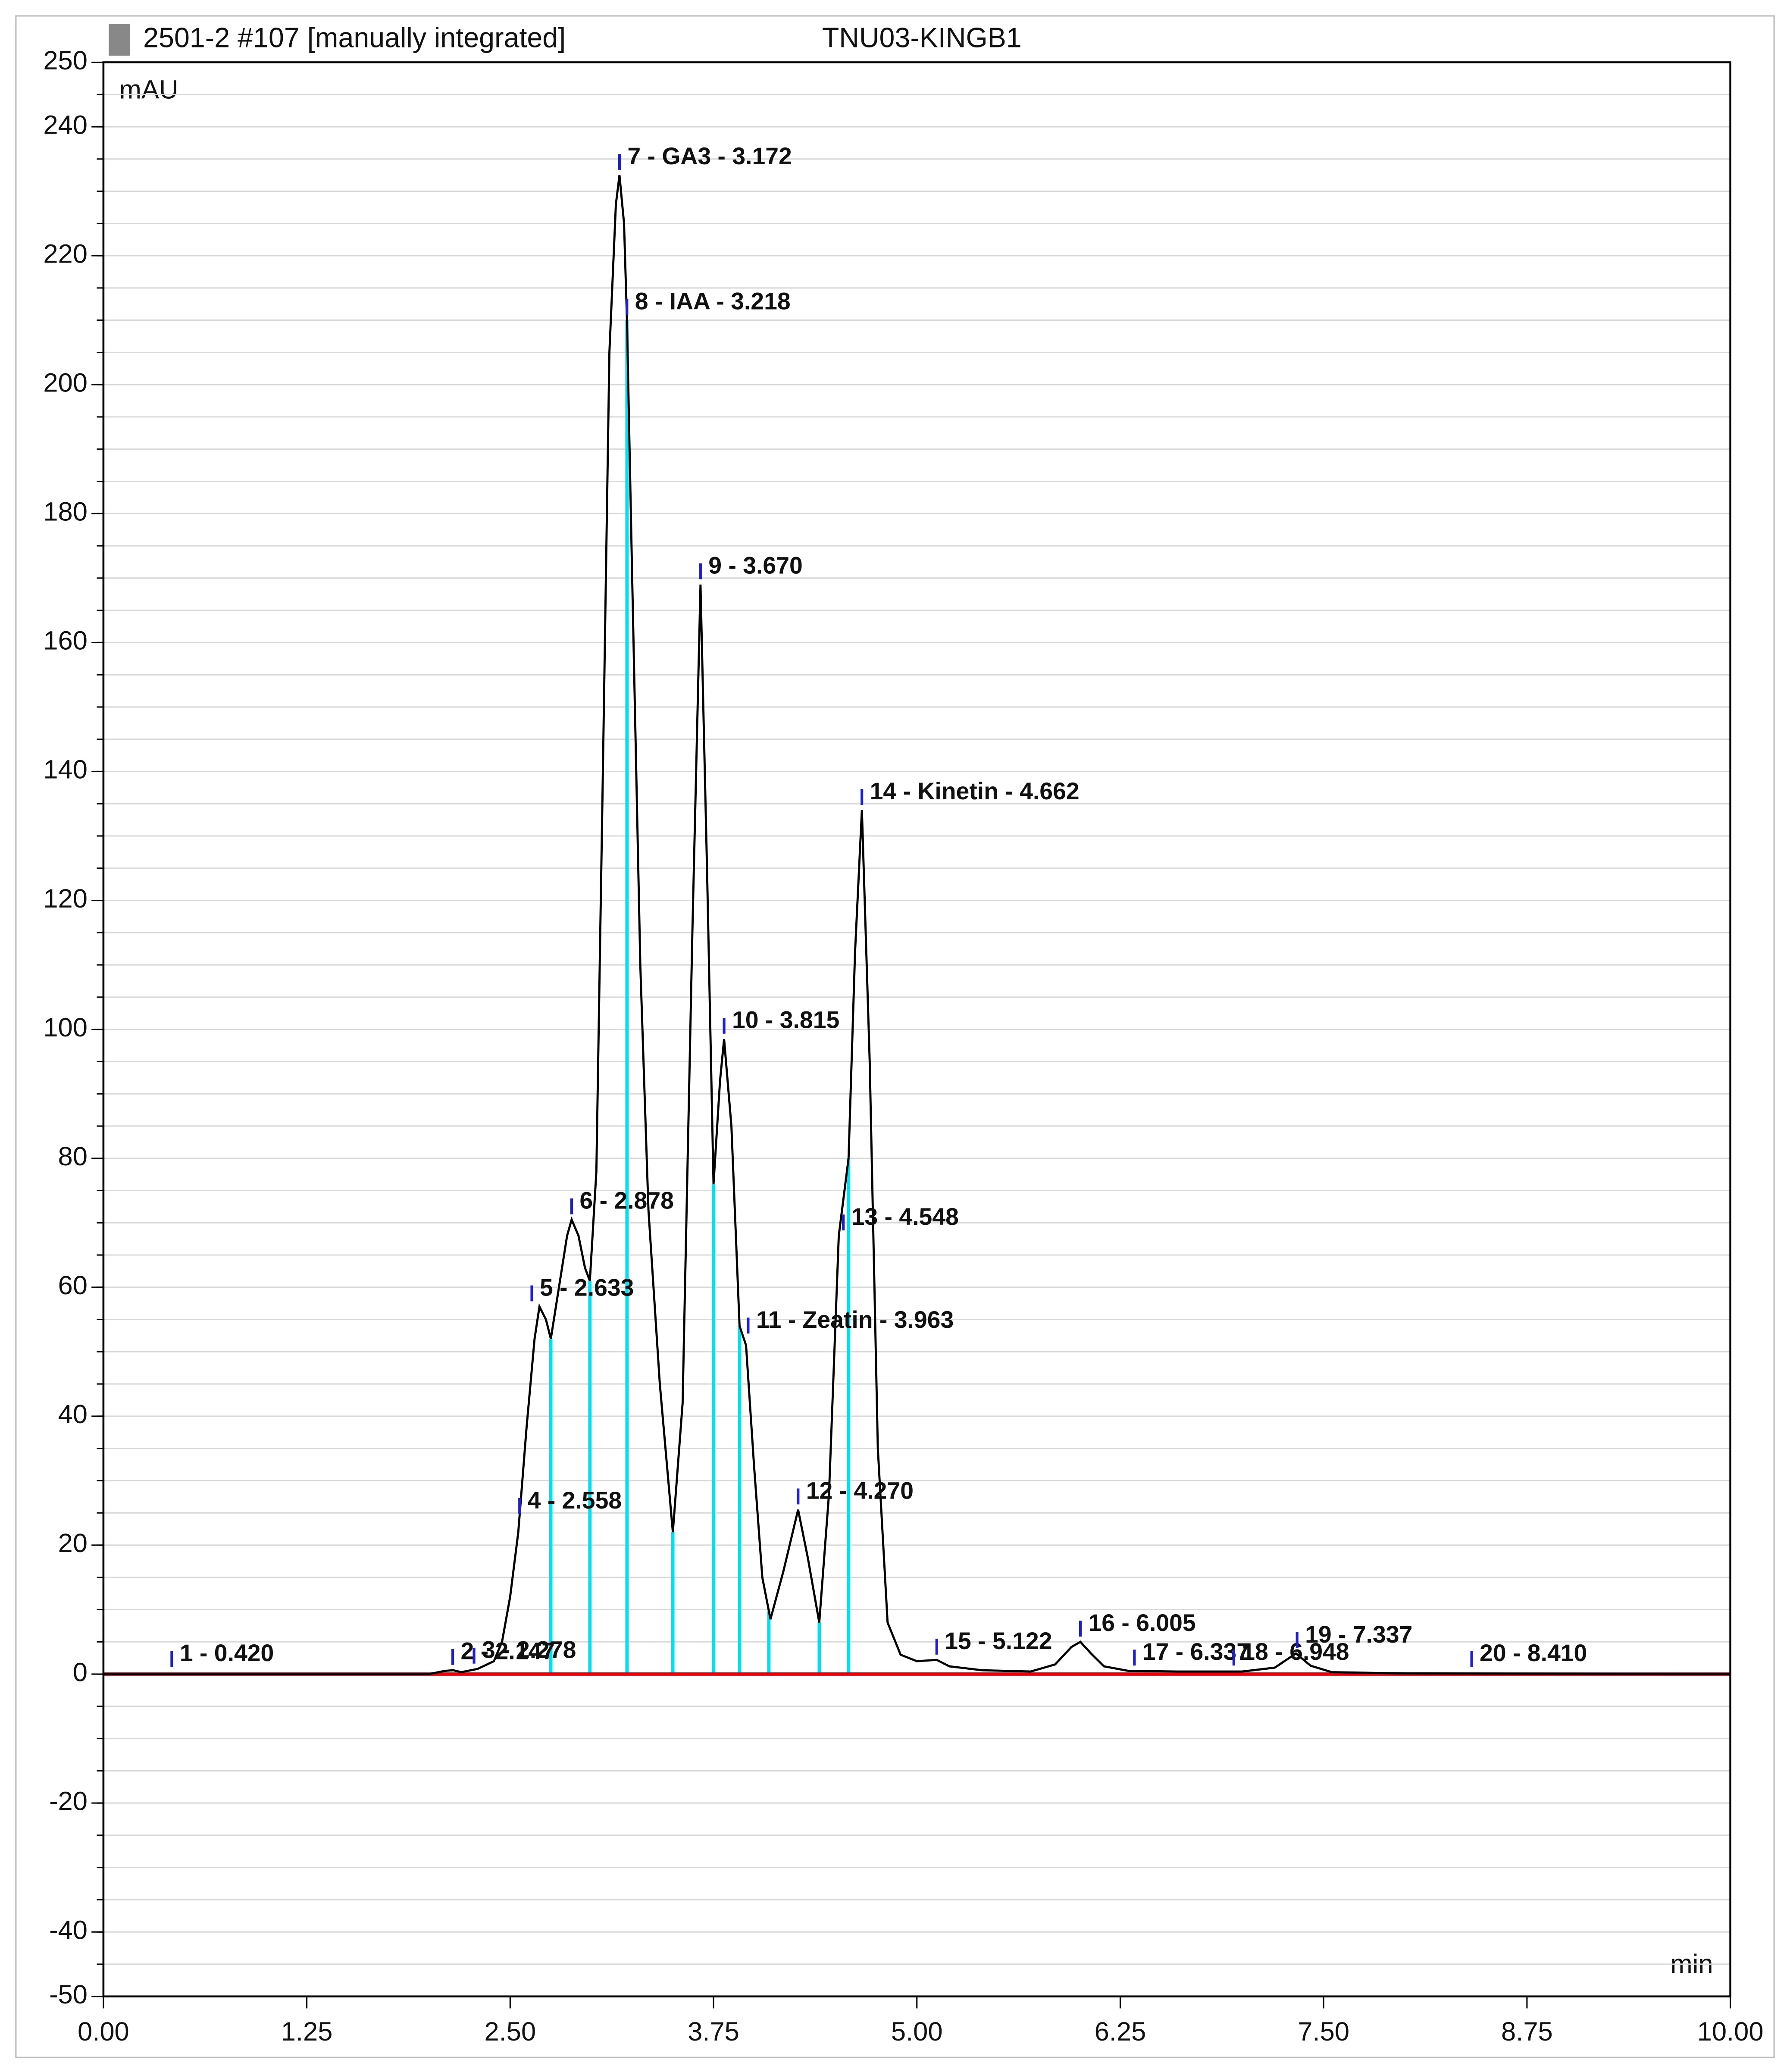 This screenshot has height=2072, width=1790. Describe the element at coordinates (860, 1490) in the screenshot. I see `peak-label: 12 - 4.270` at that location.